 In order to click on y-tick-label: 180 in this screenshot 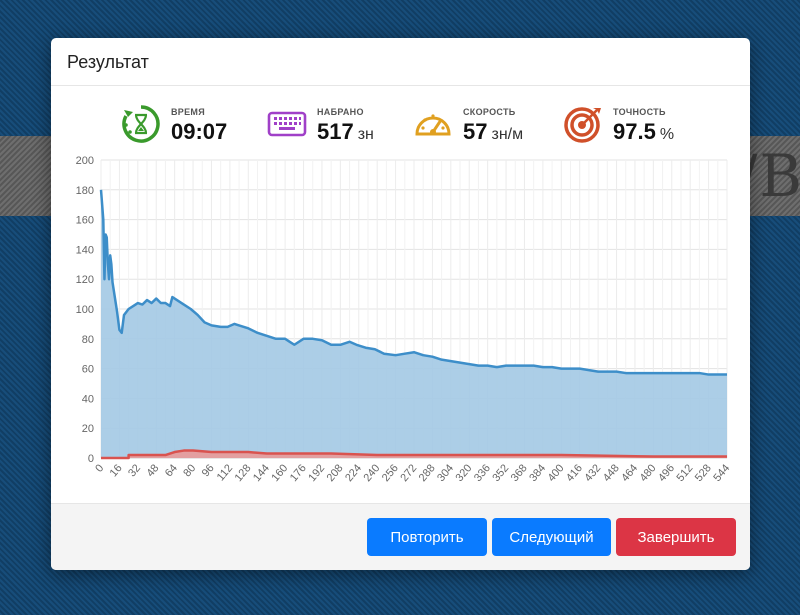, I will do `click(85, 191)`.